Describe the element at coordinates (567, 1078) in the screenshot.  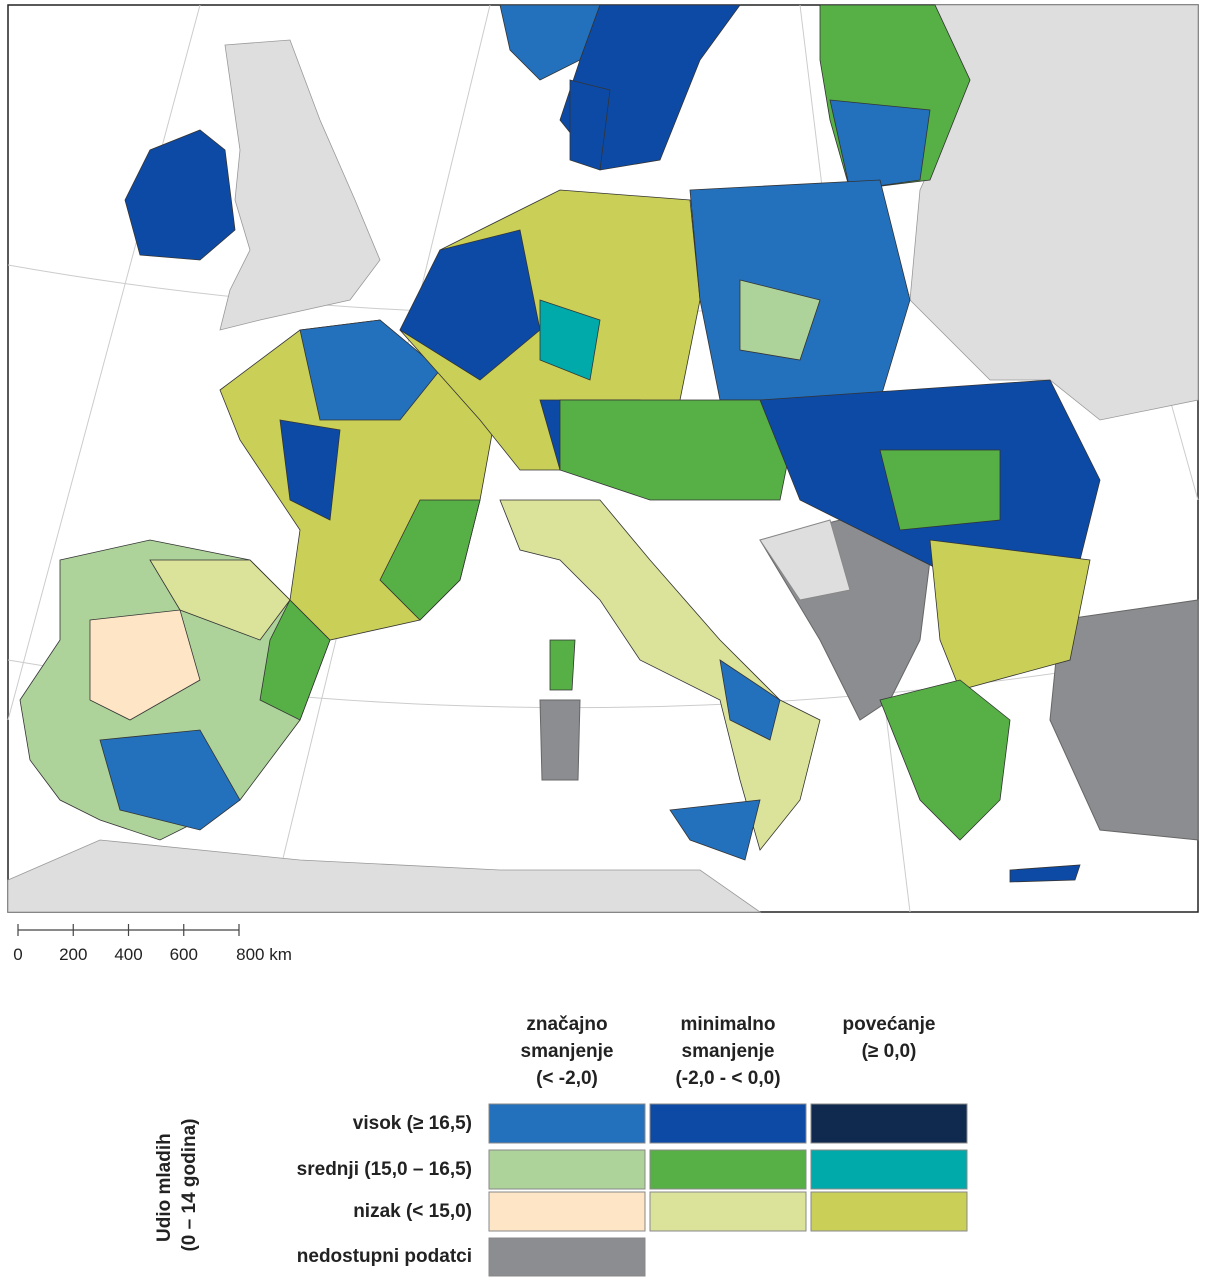
I see `legend-column-header: (< -2,0)` at that location.